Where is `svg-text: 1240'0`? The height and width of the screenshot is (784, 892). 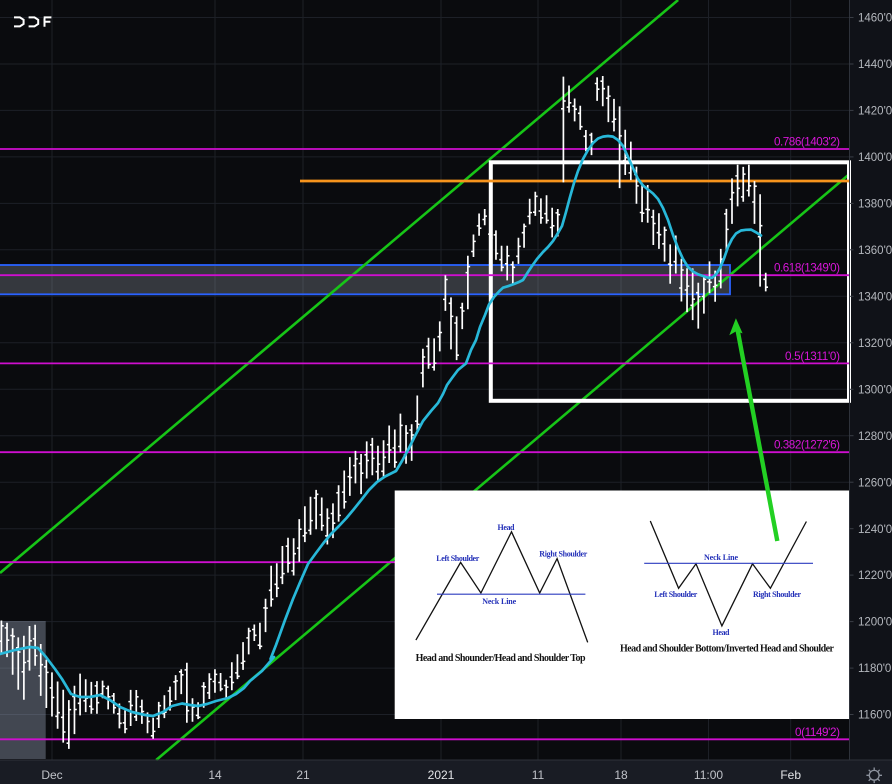
svg-text: 1240'0 is located at coordinates (875, 530).